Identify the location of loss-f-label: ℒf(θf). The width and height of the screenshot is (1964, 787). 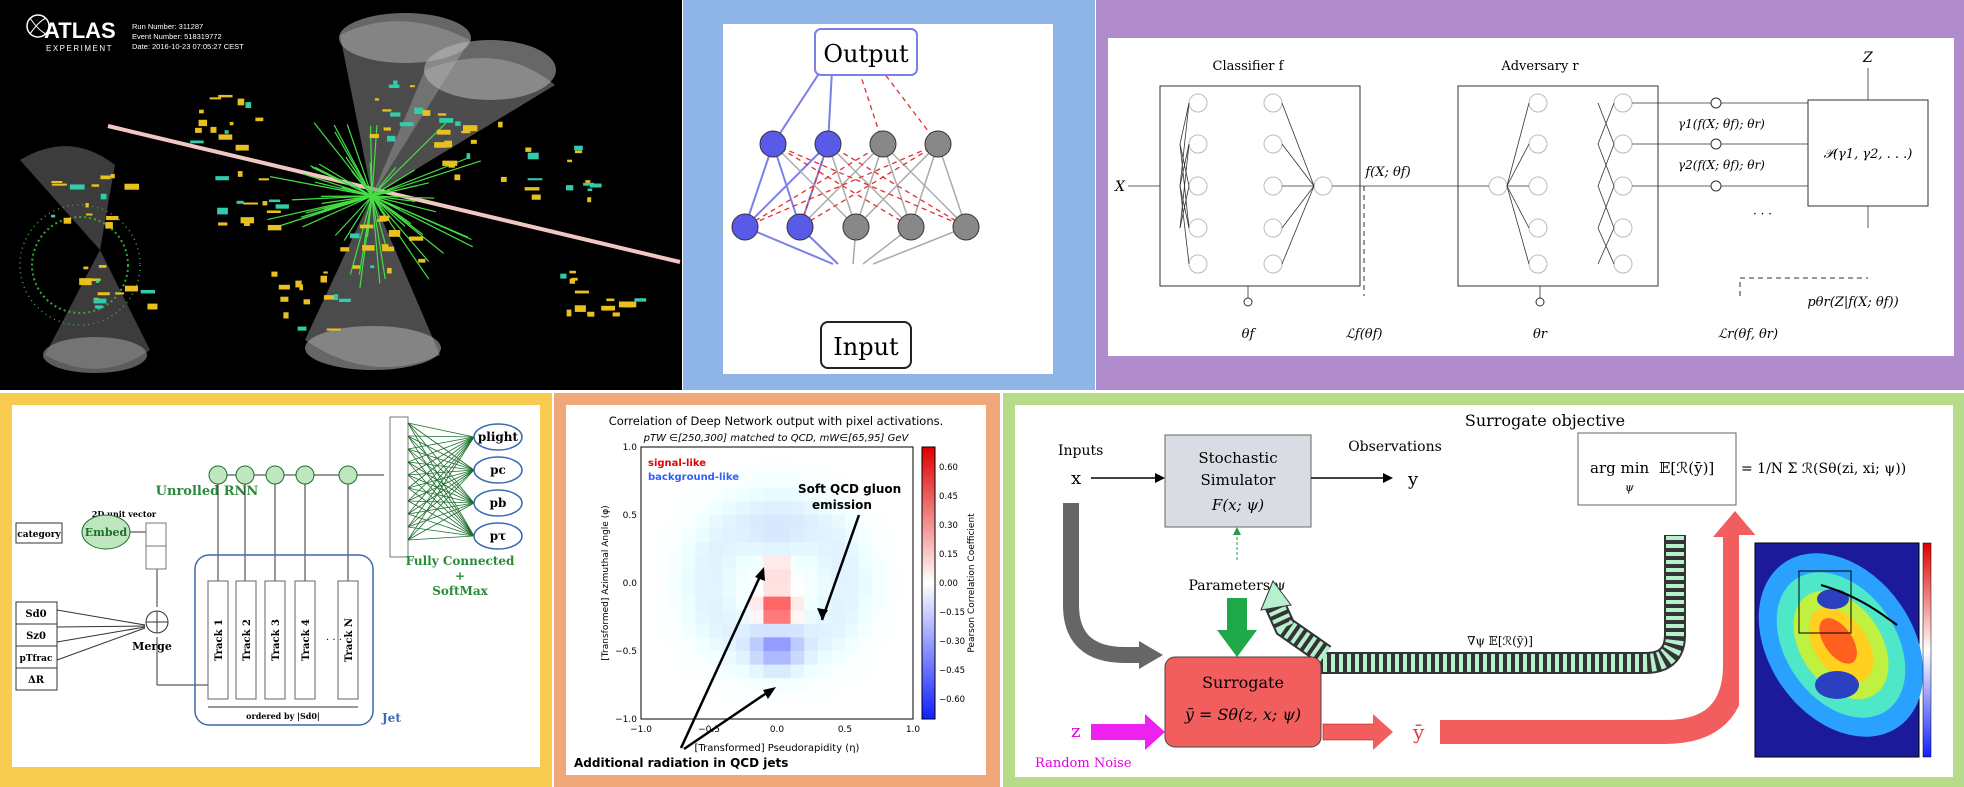
(1364, 334).